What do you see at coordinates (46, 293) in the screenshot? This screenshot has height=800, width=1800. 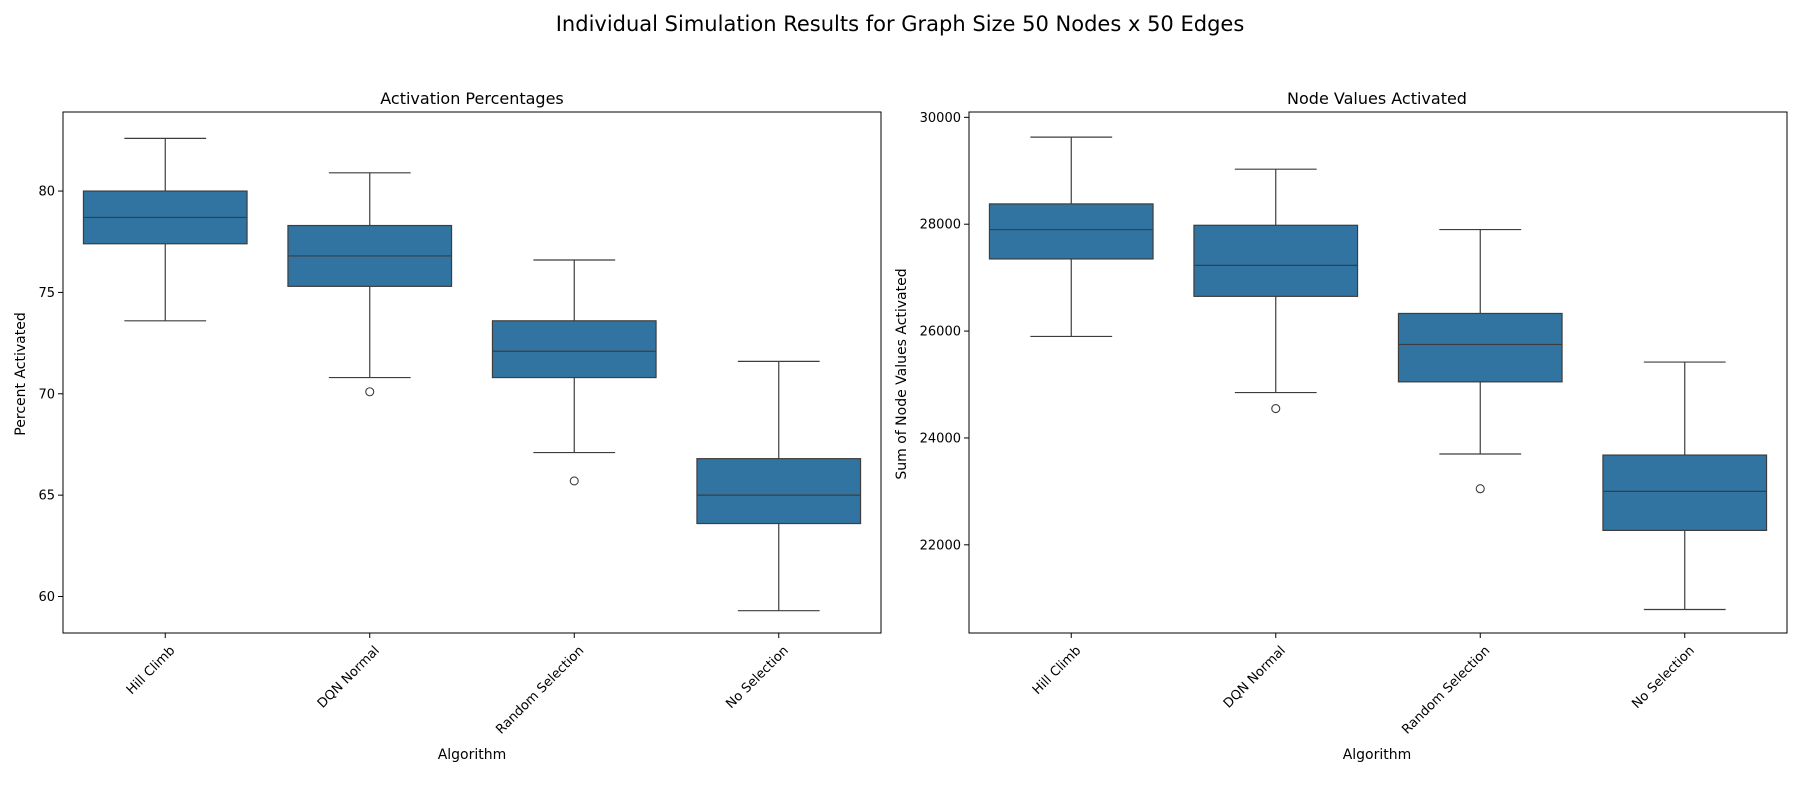 I see `y-tick-label: 75` at bounding box center [46, 293].